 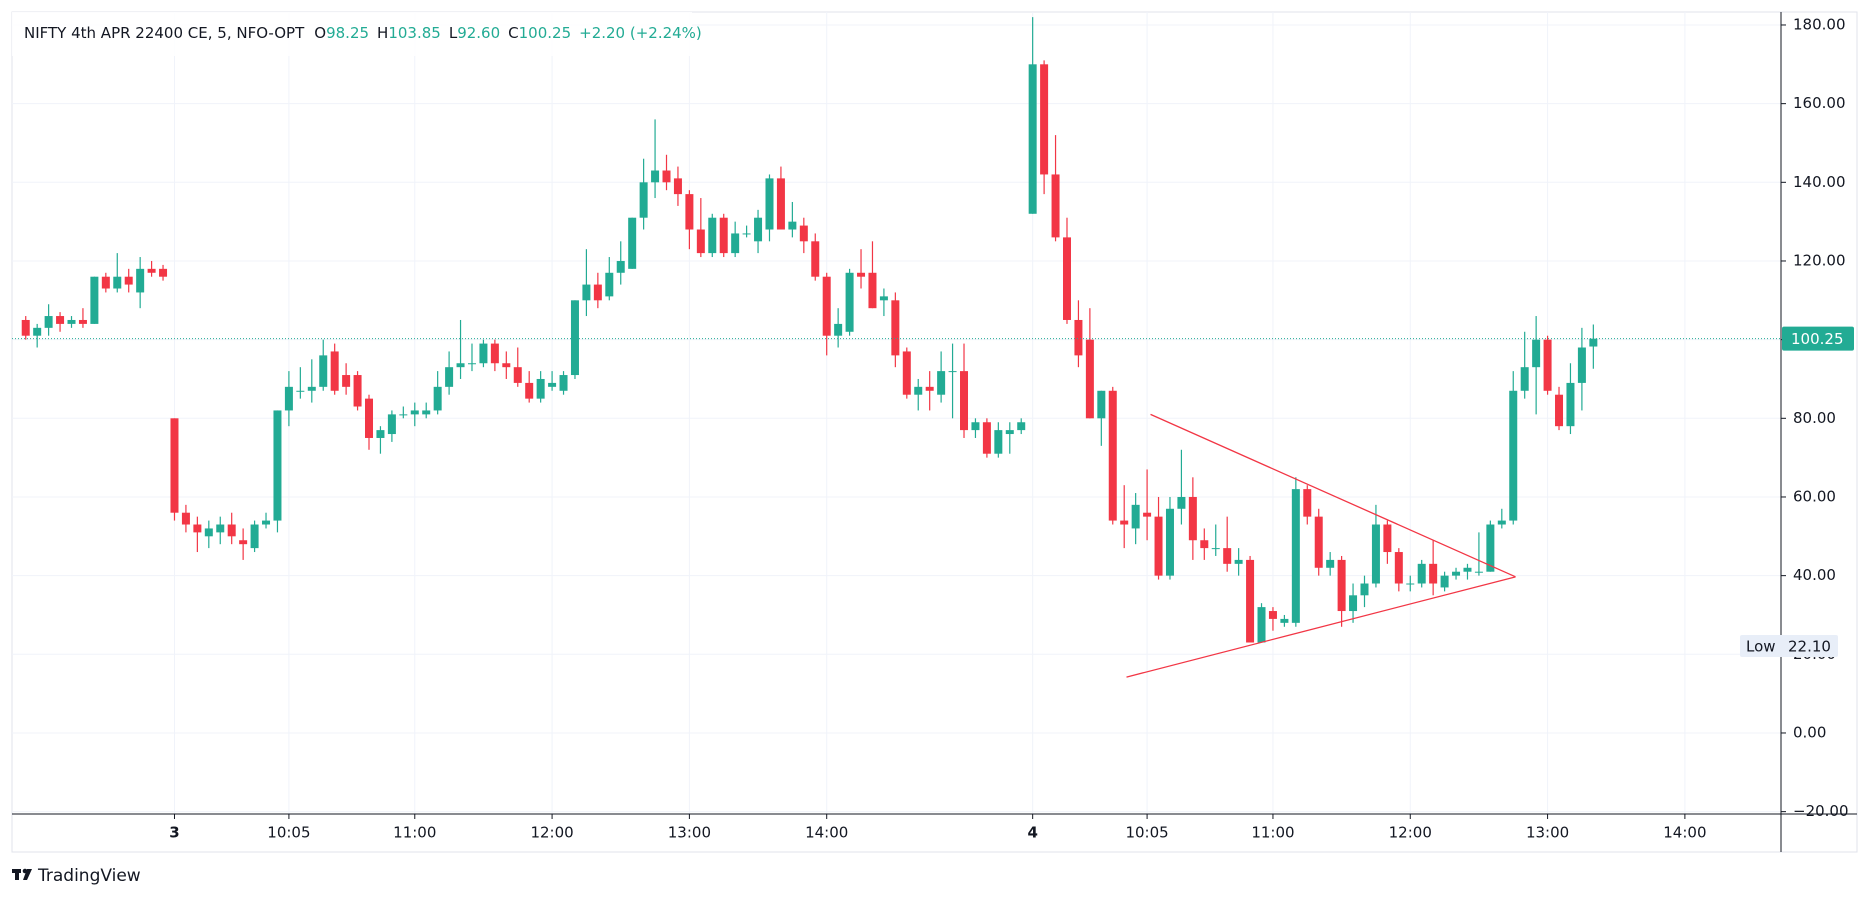 What do you see at coordinates (164, 33) in the screenshot?
I see `symbol: NIFTY 4th APR 22400 CE, 5, NFO-OPT` at bounding box center [164, 33].